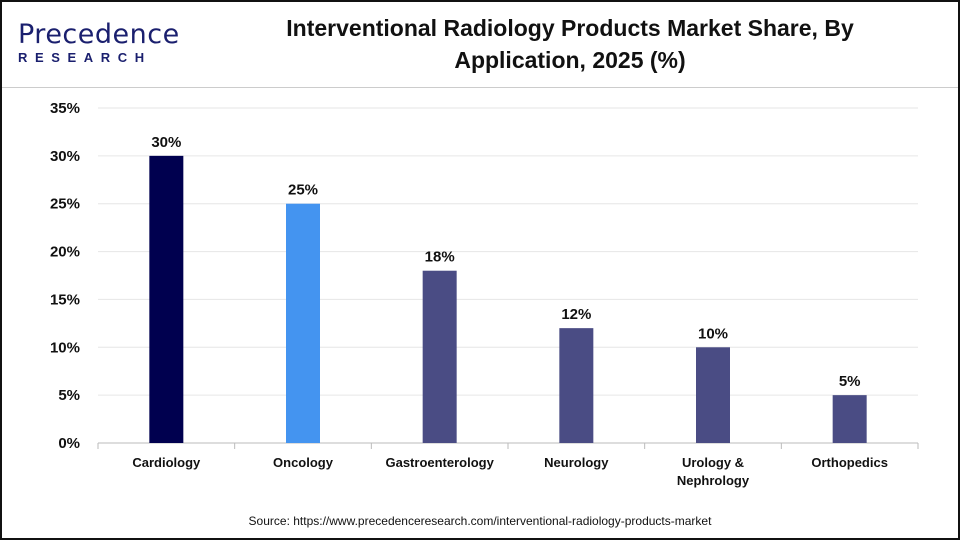 This screenshot has height=540, width=960. I want to click on y-tick-label: 0%, so click(69, 443).